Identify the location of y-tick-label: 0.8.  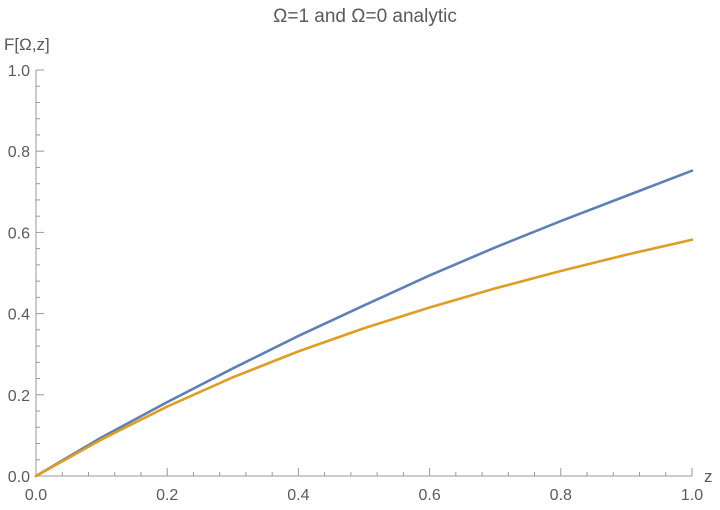
(19, 152).